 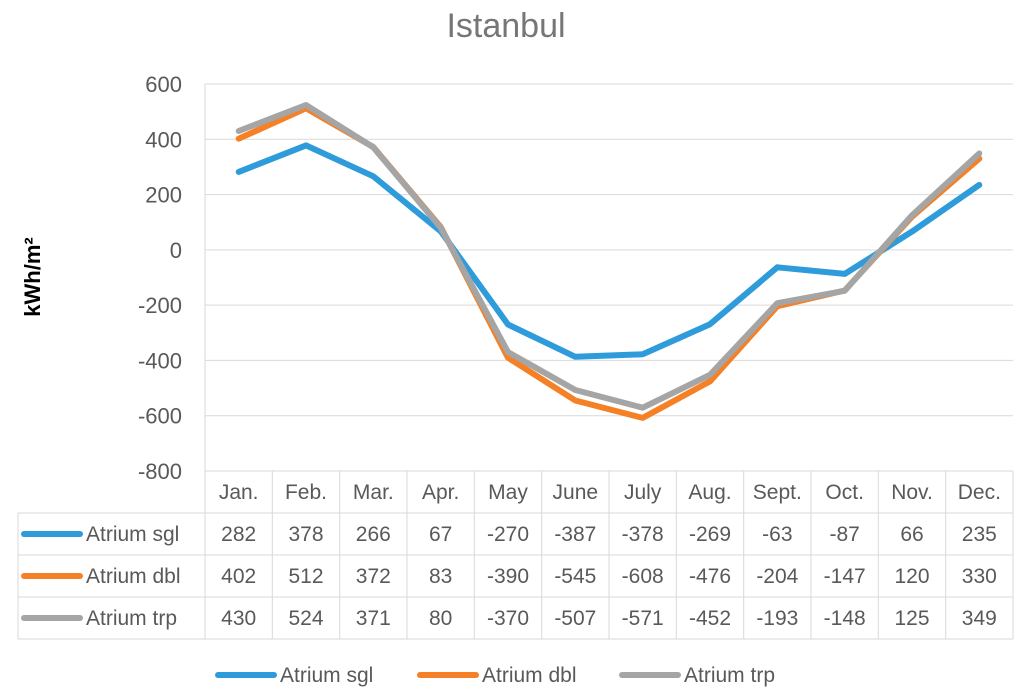 What do you see at coordinates (163, 139) in the screenshot?
I see `y-tick-label: 400` at bounding box center [163, 139].